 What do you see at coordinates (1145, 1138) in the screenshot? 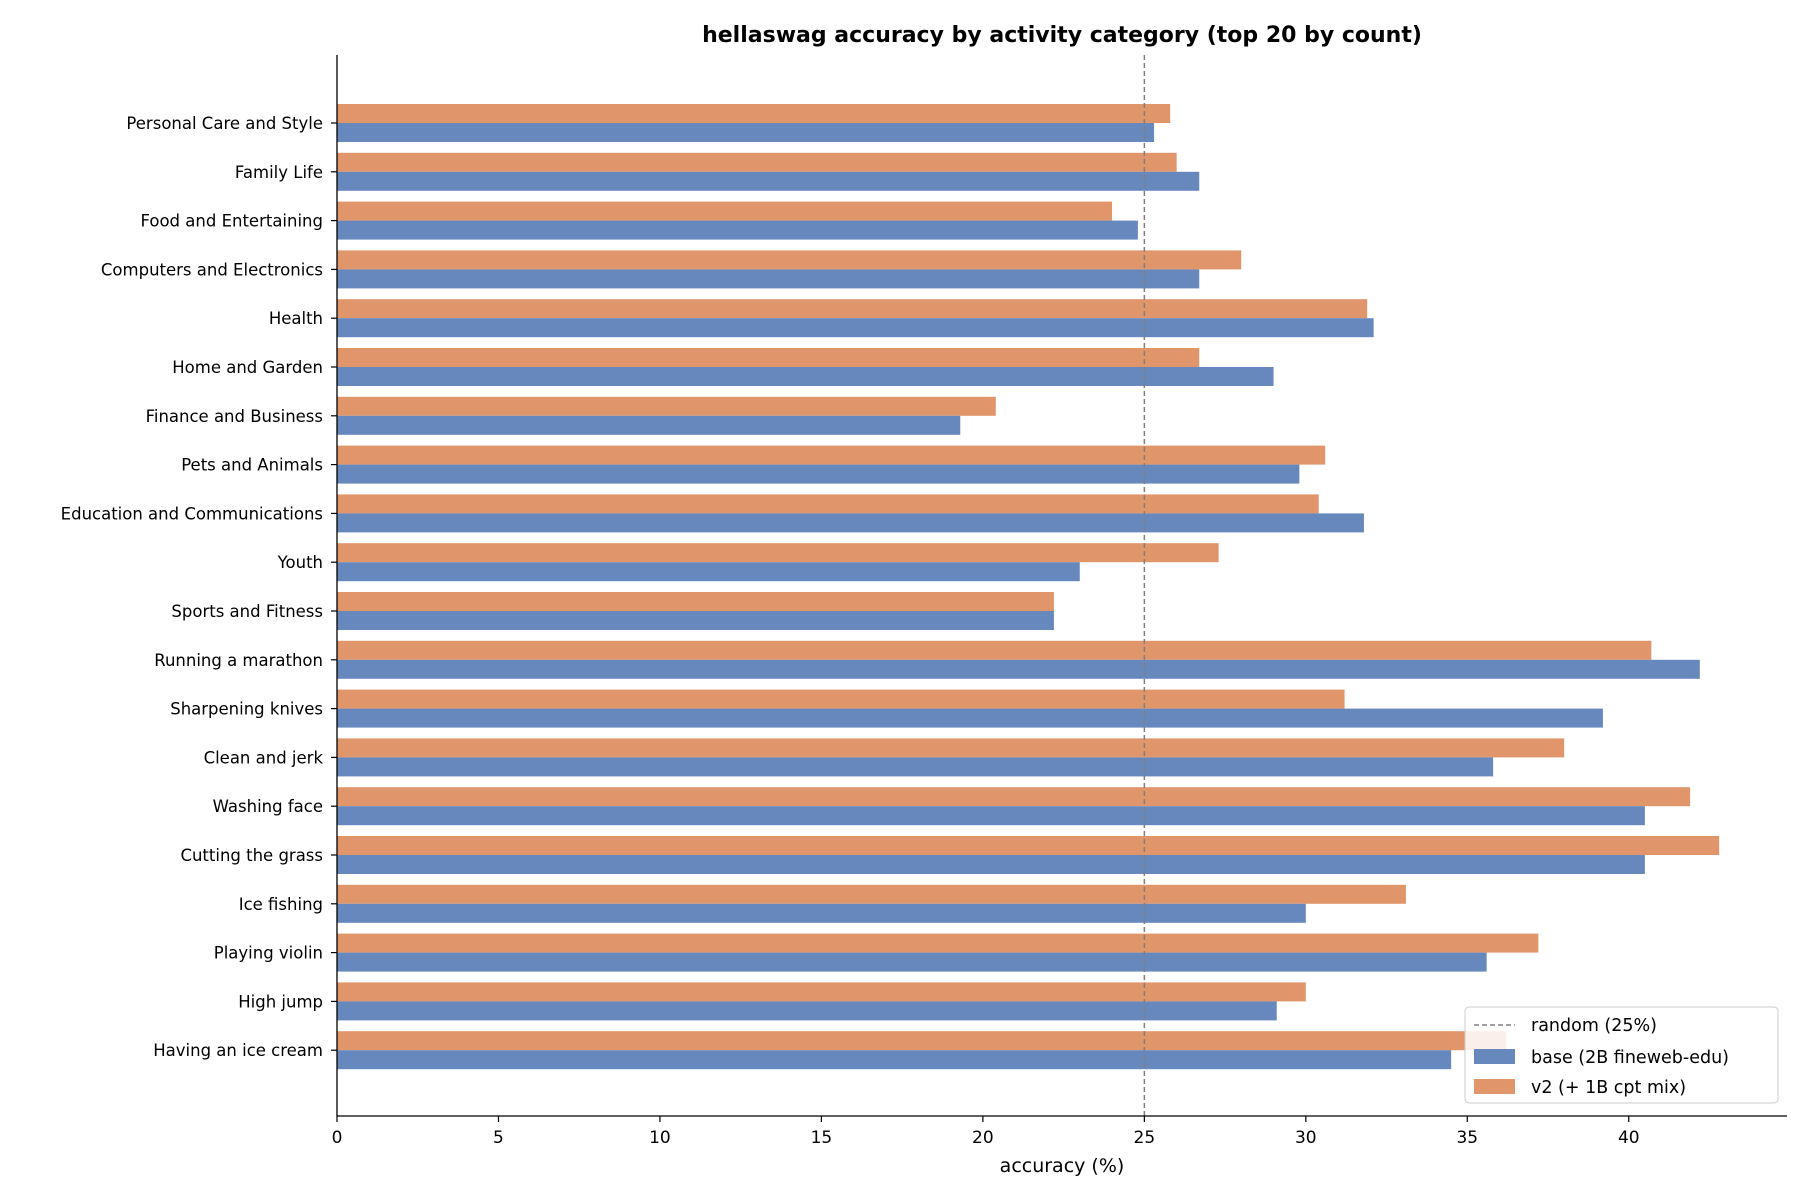
I see `x-tick-label-5: 25` at bounding box center [1145, 1138].